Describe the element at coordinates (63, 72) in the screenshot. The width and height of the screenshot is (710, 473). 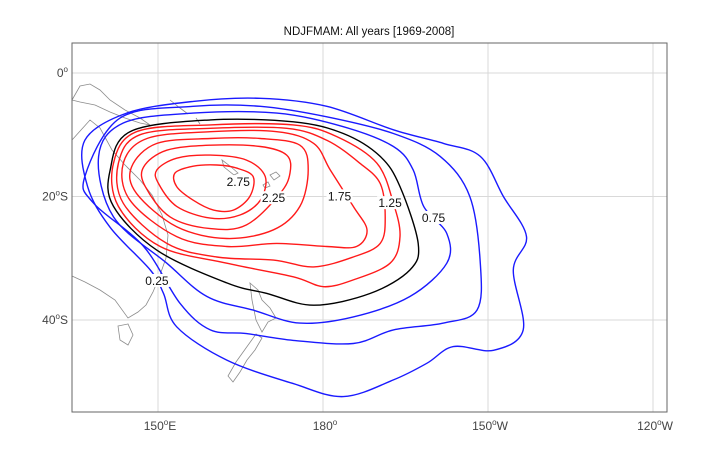
I see `y-tick-label: 0o` at that location.